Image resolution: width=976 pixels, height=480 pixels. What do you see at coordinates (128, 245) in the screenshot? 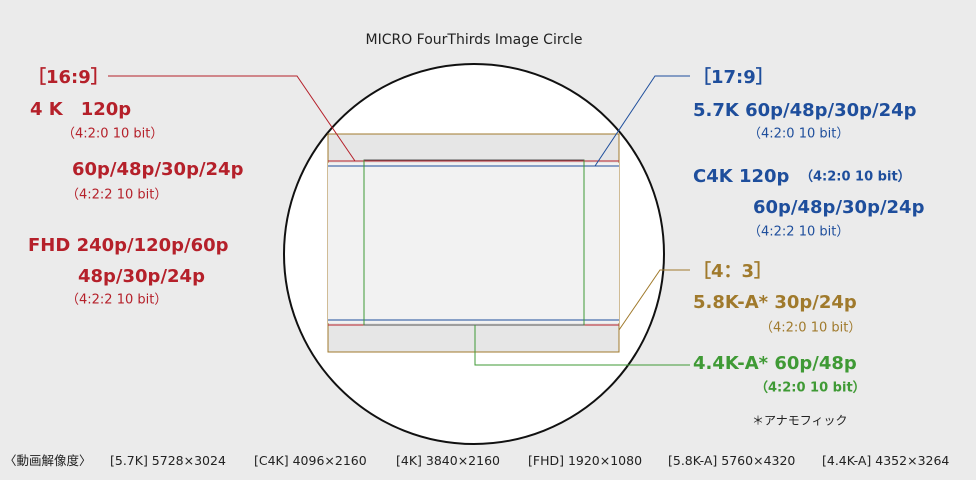
I see `spec: FHD 240p/120p/60p` at bounding box center [128, 245].